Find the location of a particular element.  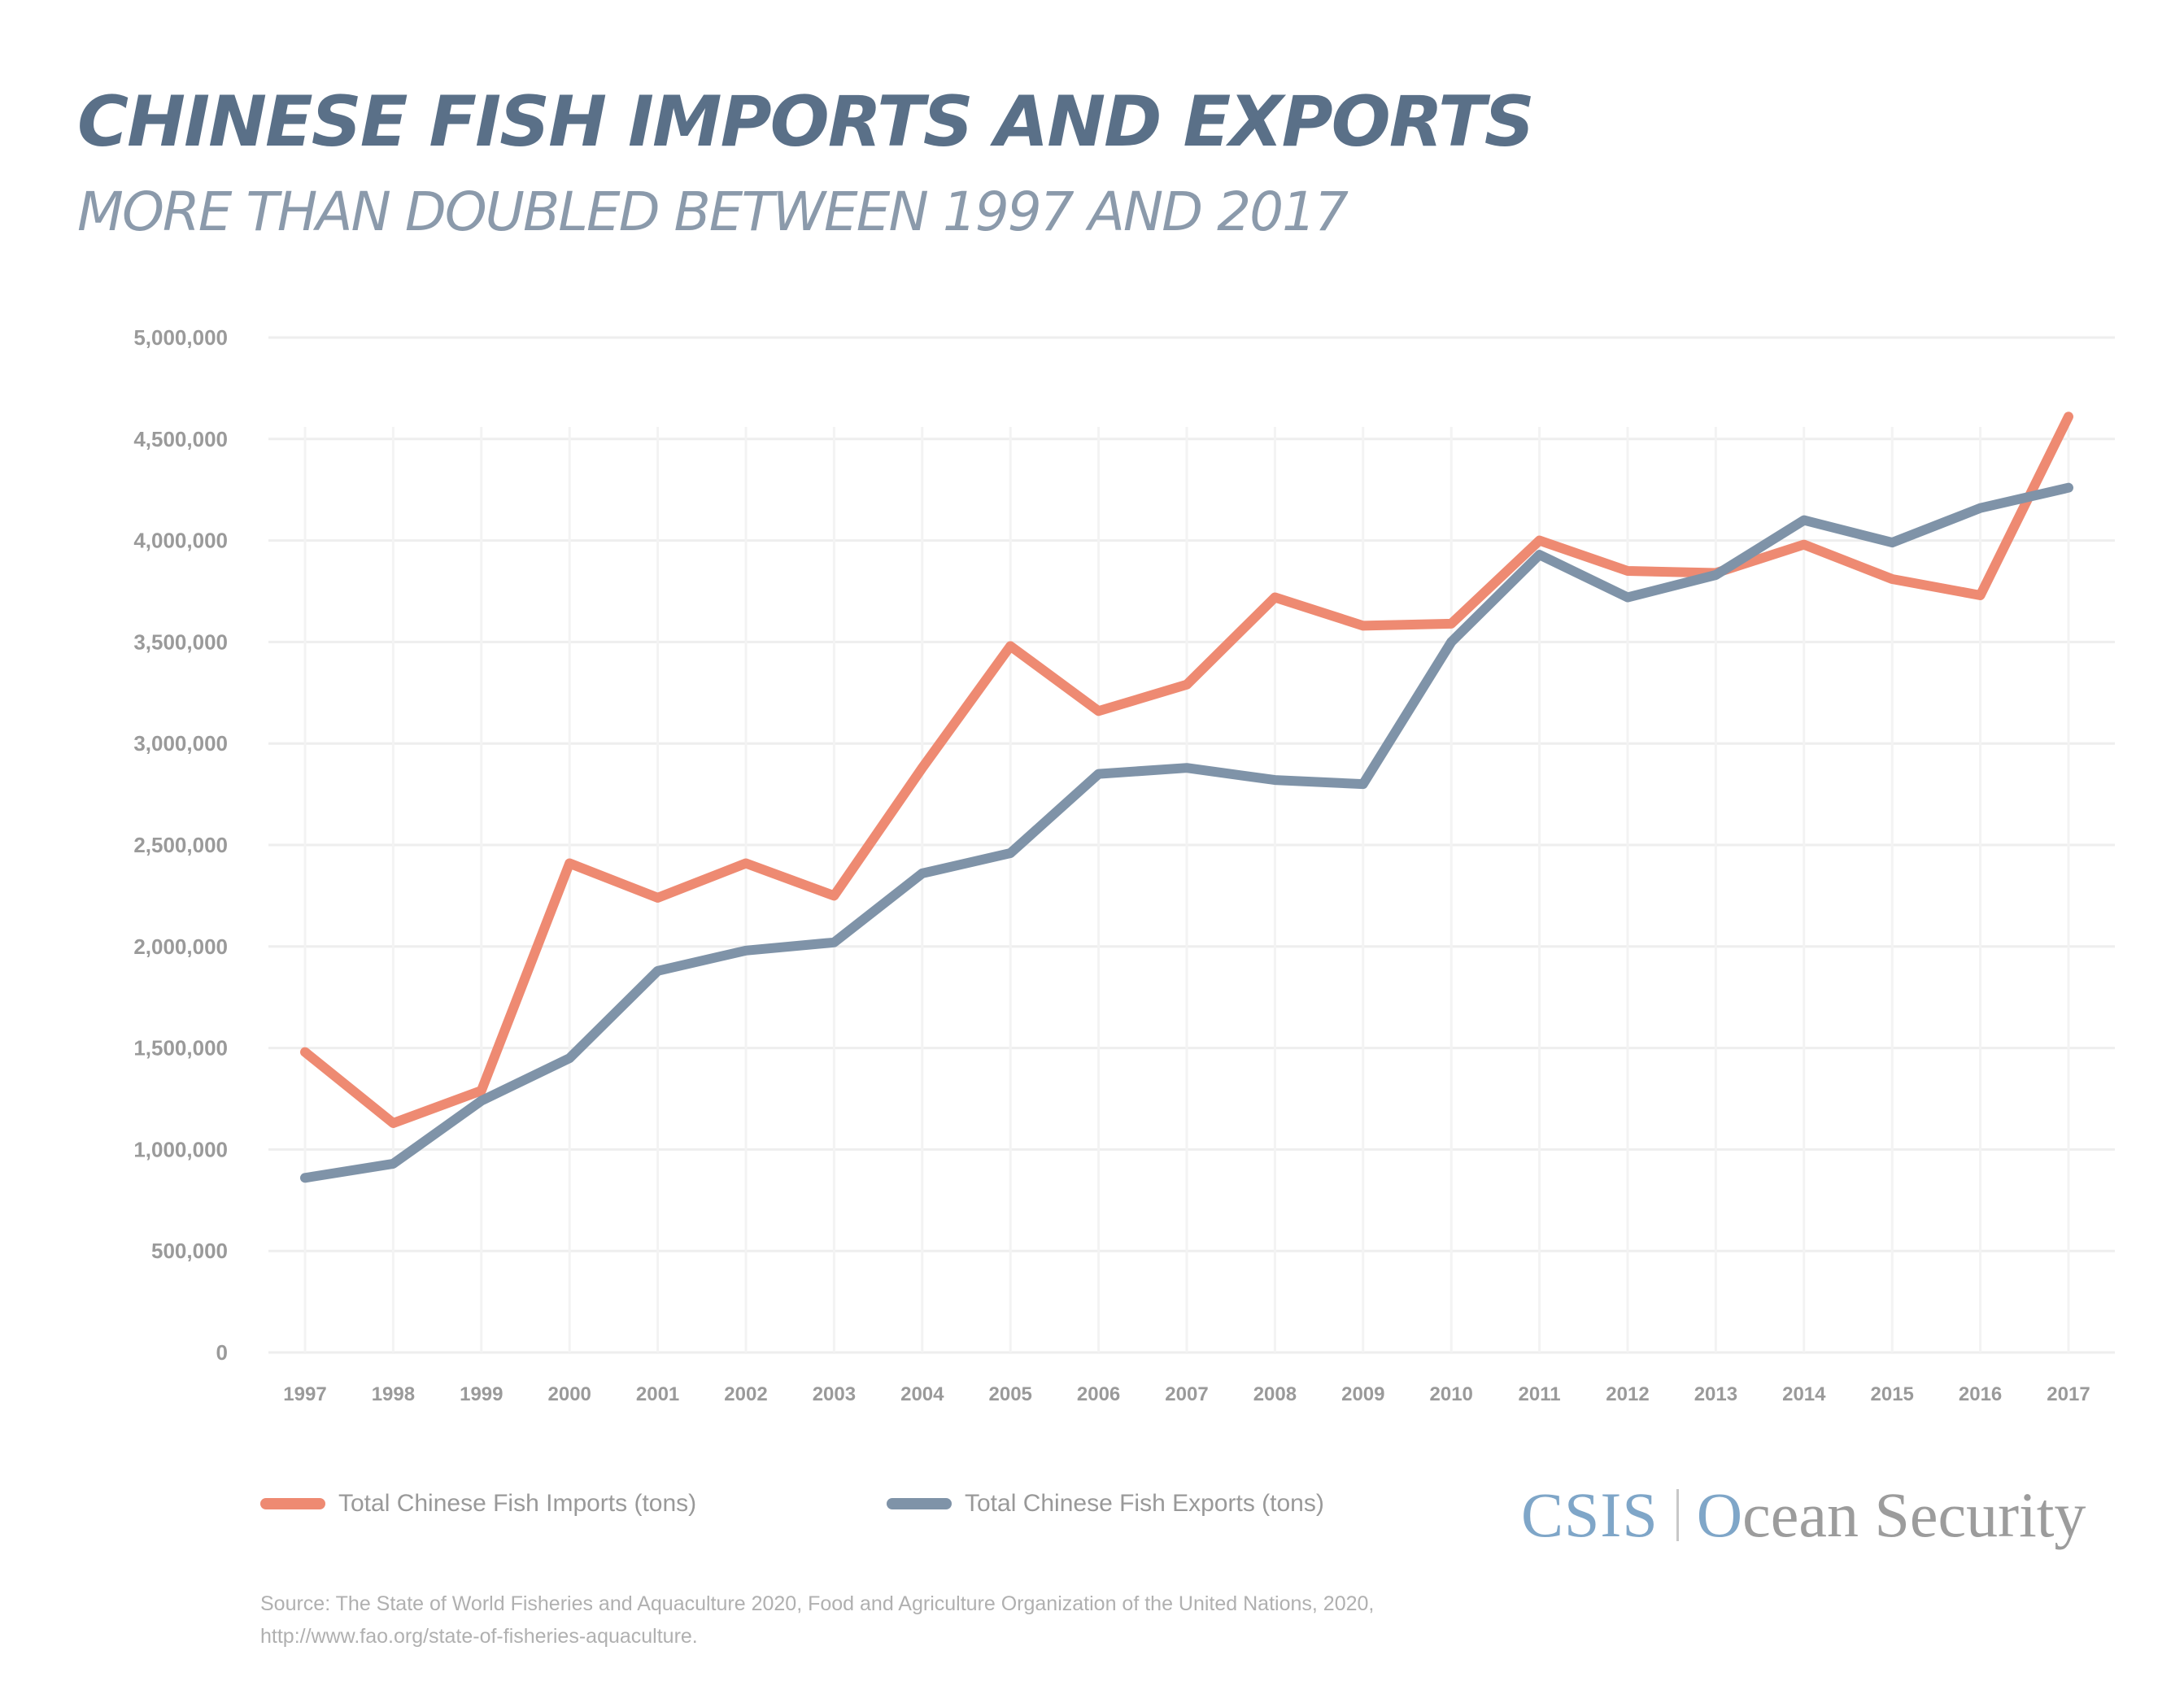

legend-label-exports: Total Chinese Fish Exports (tons) is located at coordinates (1144, 1503).